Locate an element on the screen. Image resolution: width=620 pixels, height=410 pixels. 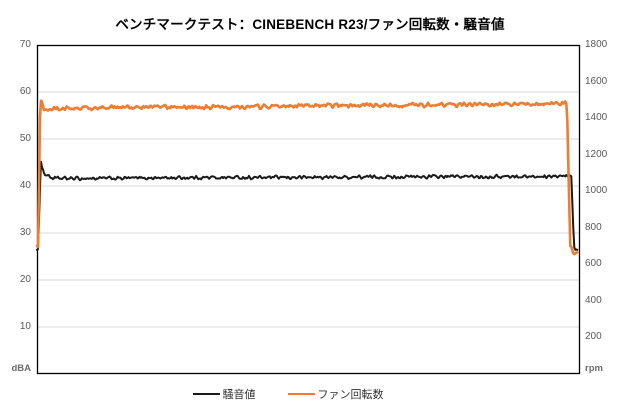
right-axis-unit-label: rpm is located at coordinates (594, 368).